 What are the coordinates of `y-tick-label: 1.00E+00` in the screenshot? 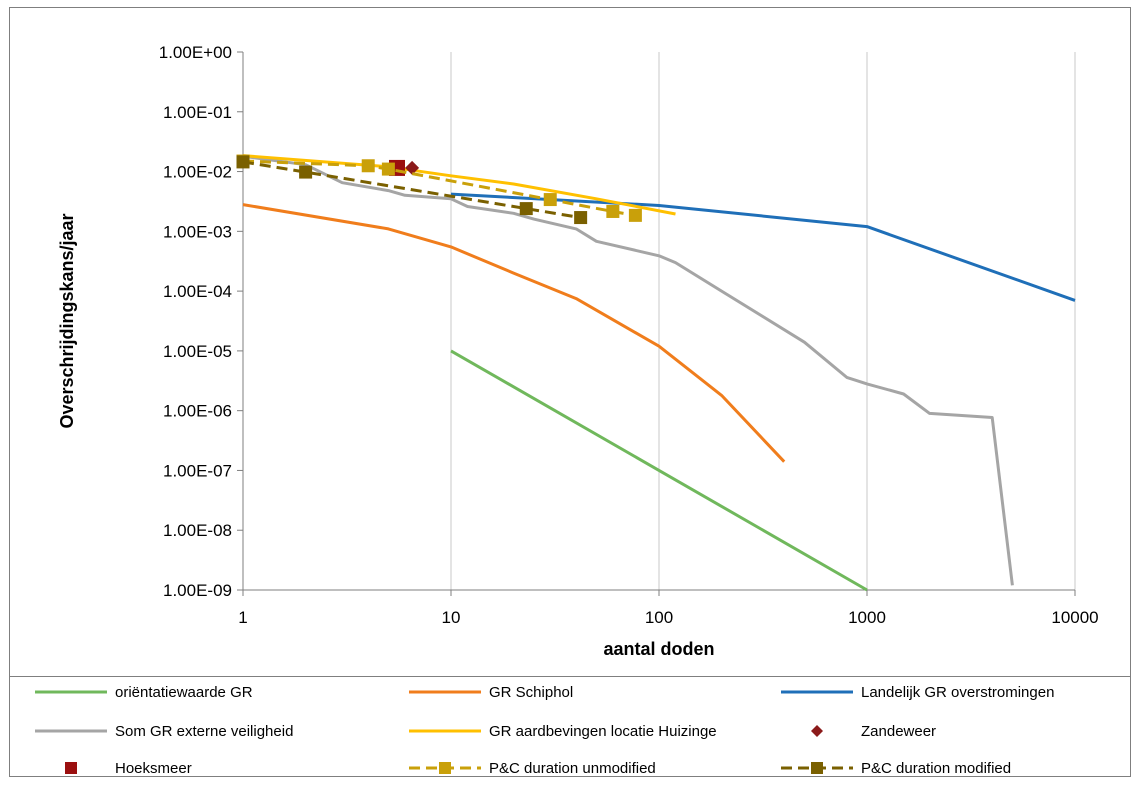 It's located at (195, 52).